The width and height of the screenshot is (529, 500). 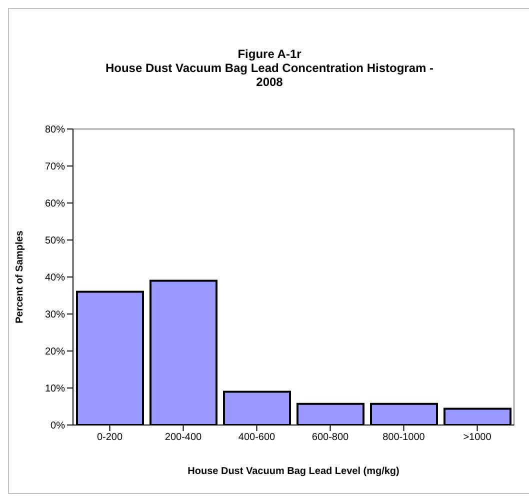 I want to click on x-tick-label: >1000, so click(x=477, y=438).